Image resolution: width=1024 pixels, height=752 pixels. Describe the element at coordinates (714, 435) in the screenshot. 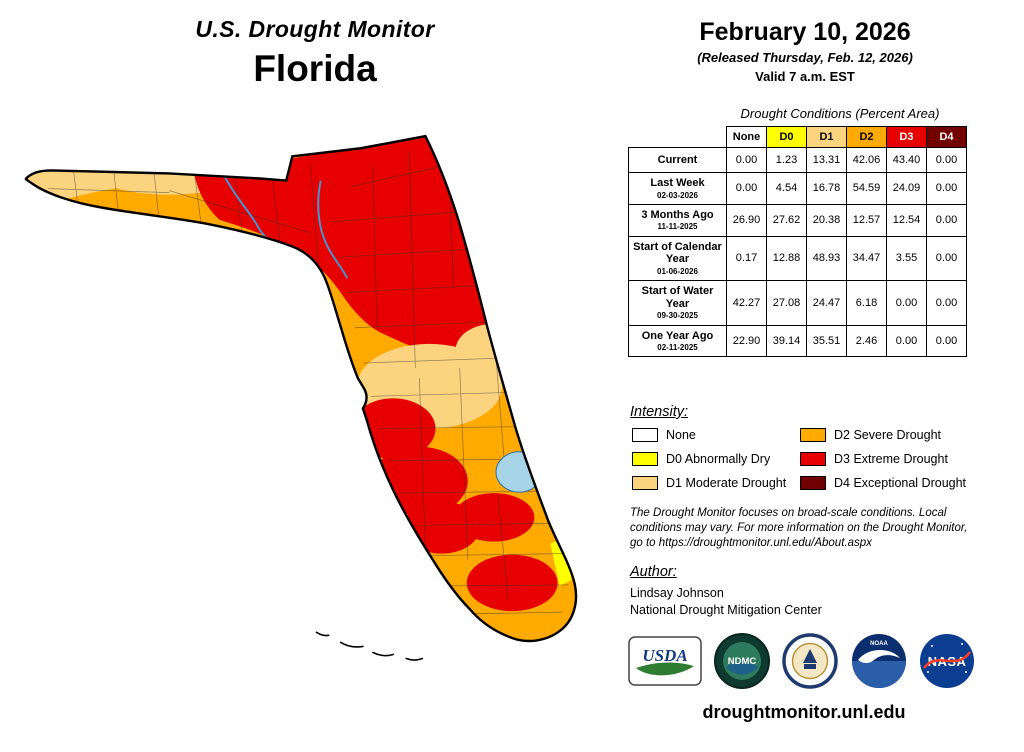

I see `legend-item: None` at that location.